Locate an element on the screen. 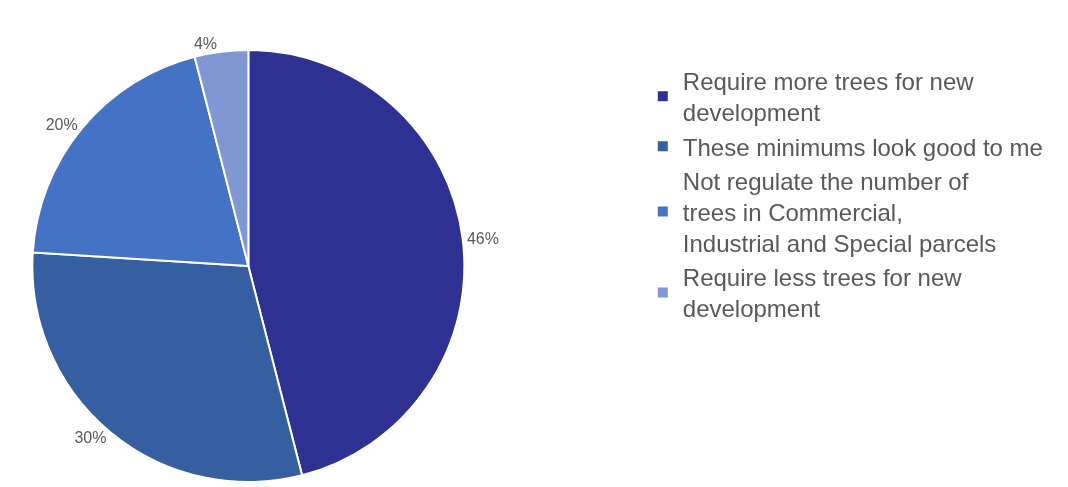 The image size is (1068, 487). data-label: 30% is located at coordinates (90, 437).